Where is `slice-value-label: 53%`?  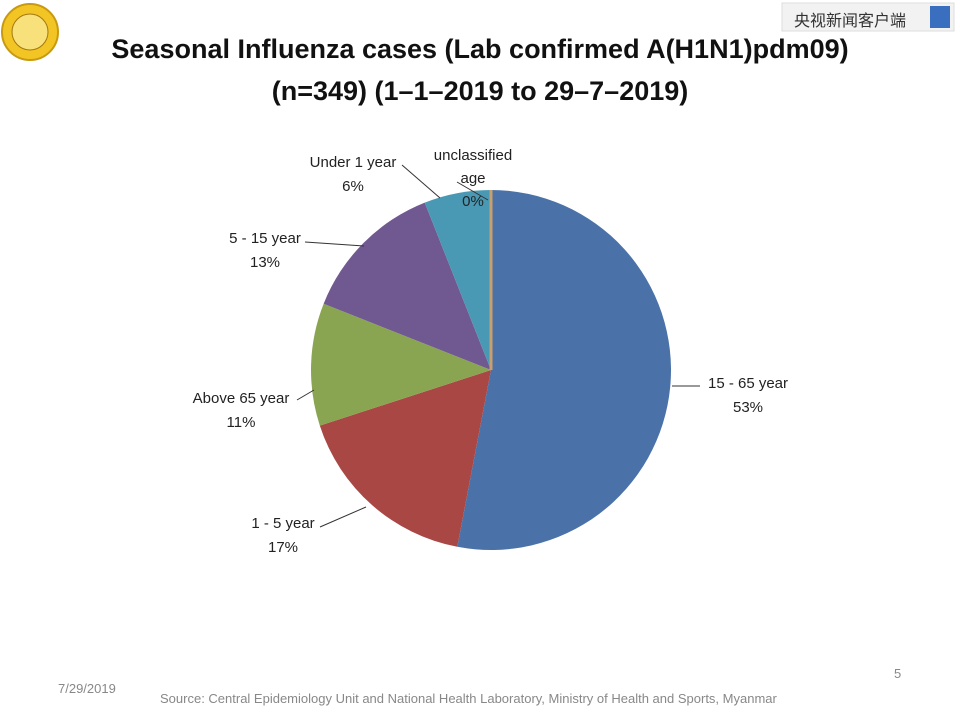 slice-value-label: 53% is located at coordinates (748, 407).